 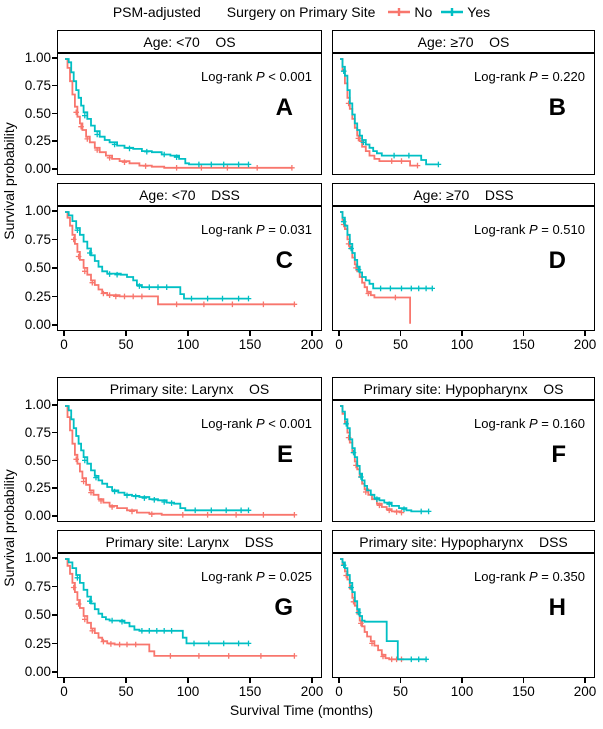 What do you see at coordinates (301, 12) in the screenshot?
I see `legend-title-surgery: Surgery on Primary Site` at bounding box center [301, 12].